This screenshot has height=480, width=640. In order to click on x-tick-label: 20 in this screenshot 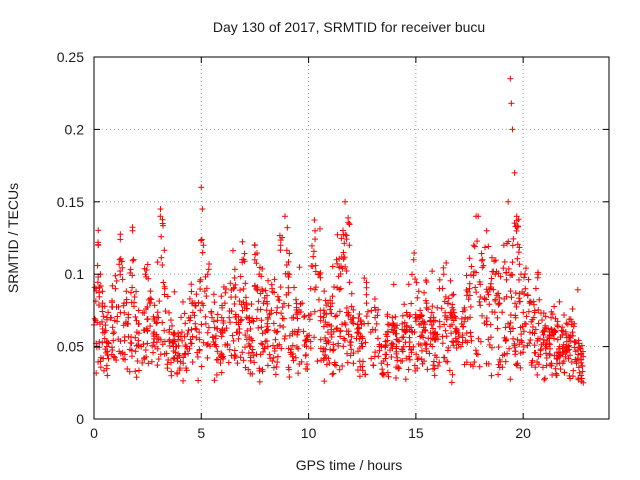, I will do `click(523, 433)`.